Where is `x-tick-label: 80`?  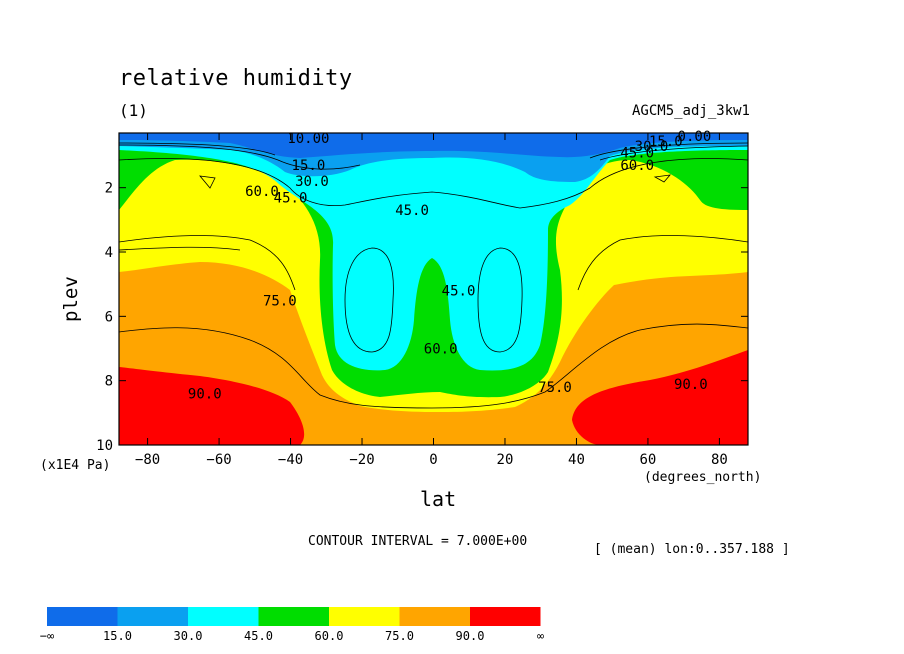 x-tick-label: 80 is located at coordinates (719, 460).